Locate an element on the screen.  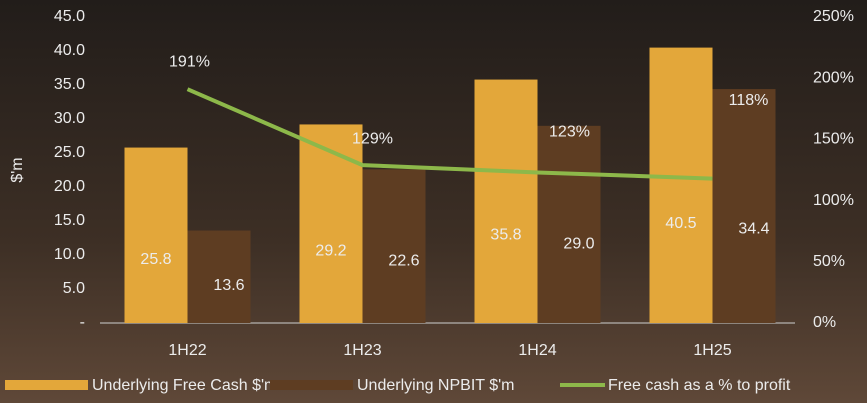
y-tick-label: 45.0 is located at coordinates (69, 16).